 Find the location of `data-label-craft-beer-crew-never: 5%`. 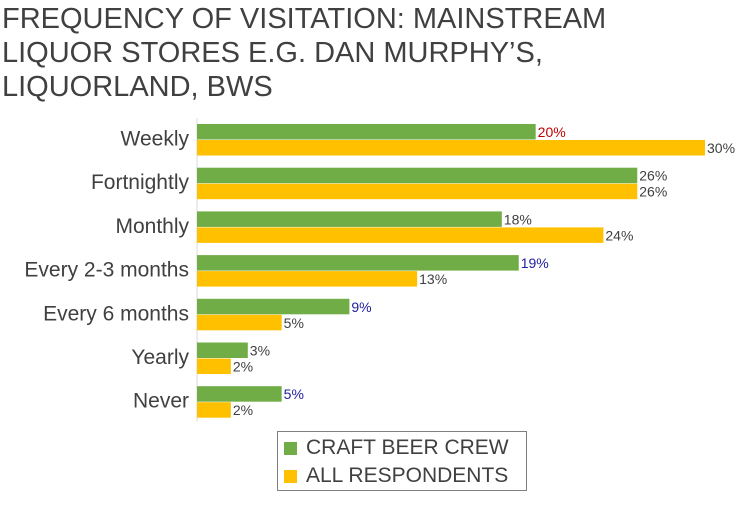

data-label-craft-beer-crew-never: 5% is located at coordinates (294, 394).